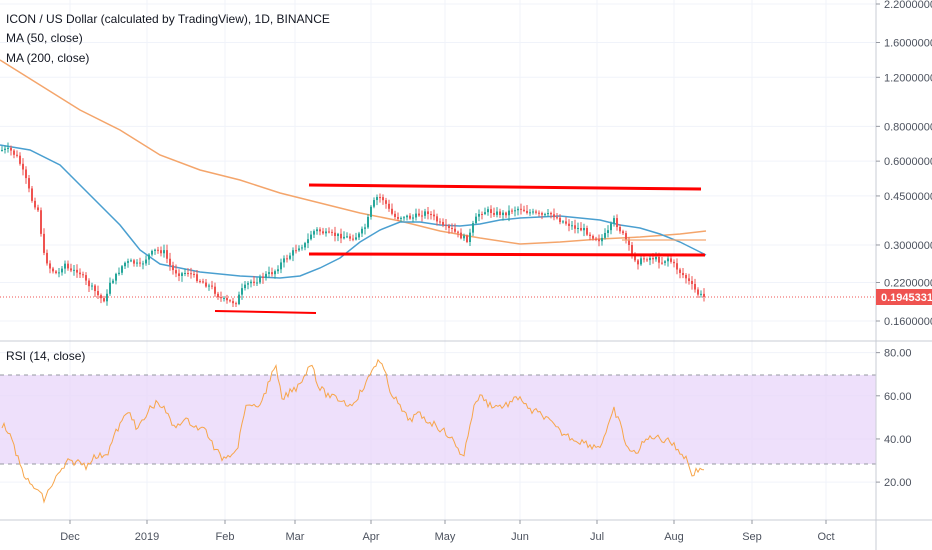  What do you see at coordinates (265, 312) in the screenshot?
I see `support-line` at bounding box center [265, 312].